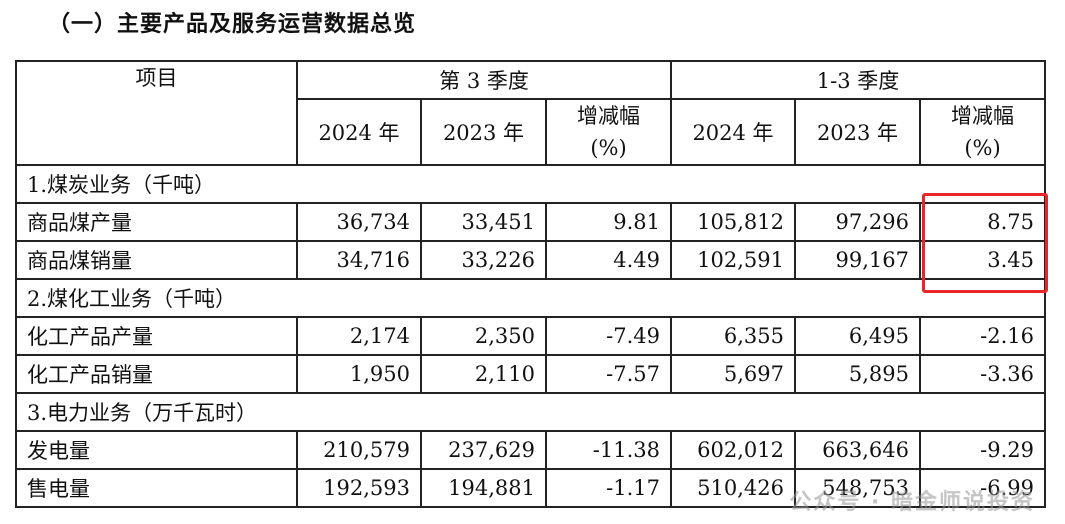 Image resolution: width=1065 pixels, height=524 pixels. I want to click on ytd-2024-value: 5,697, so click(733, 374).